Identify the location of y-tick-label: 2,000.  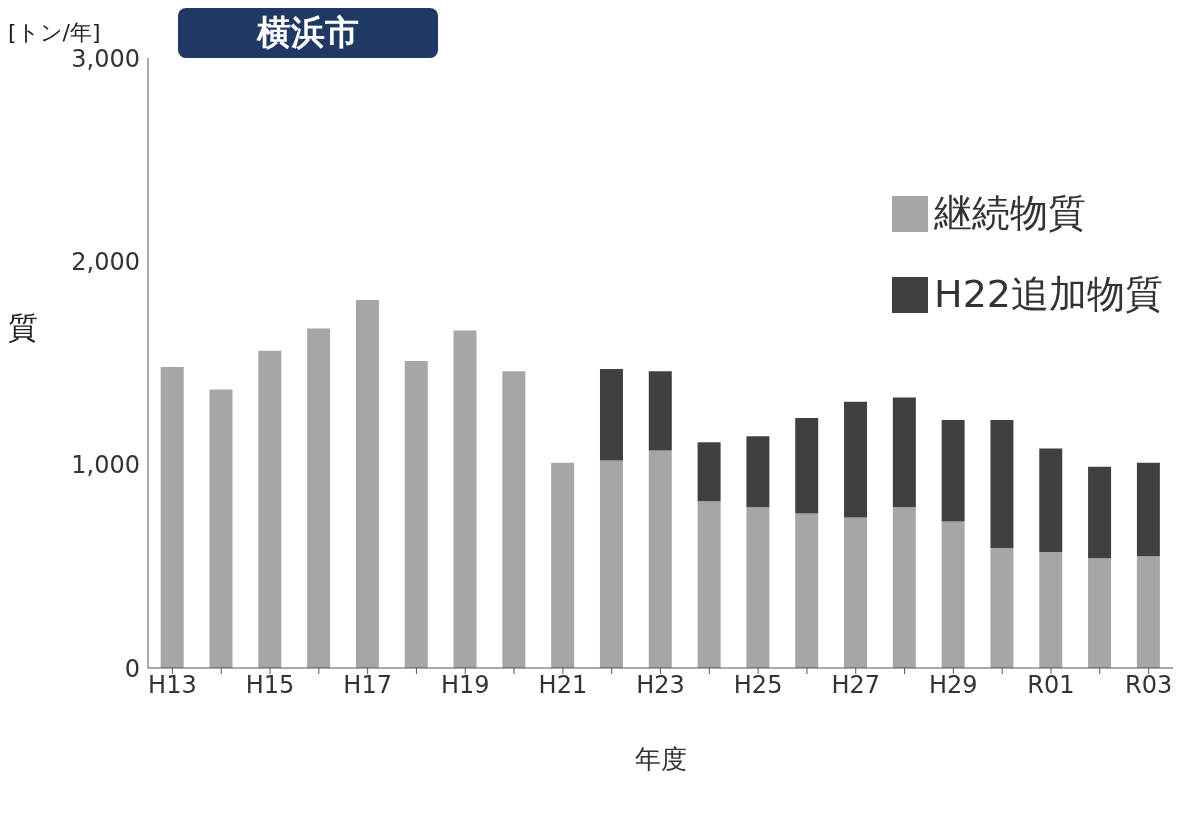
(105, 261).